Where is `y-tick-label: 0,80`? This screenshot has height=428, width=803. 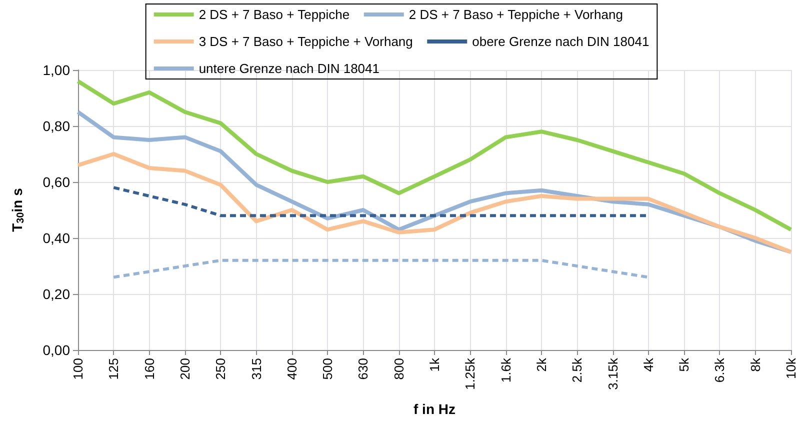
y-tick-label: 0,80 is located at coordinates (56, 126).